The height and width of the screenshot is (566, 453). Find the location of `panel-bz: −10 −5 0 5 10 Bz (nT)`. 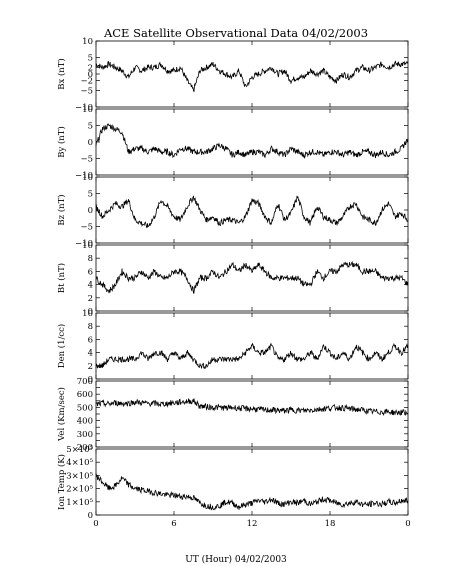

panel-bz: −10 −5 0 5 10 Bz (nT) is located at coordinates (232, 211).